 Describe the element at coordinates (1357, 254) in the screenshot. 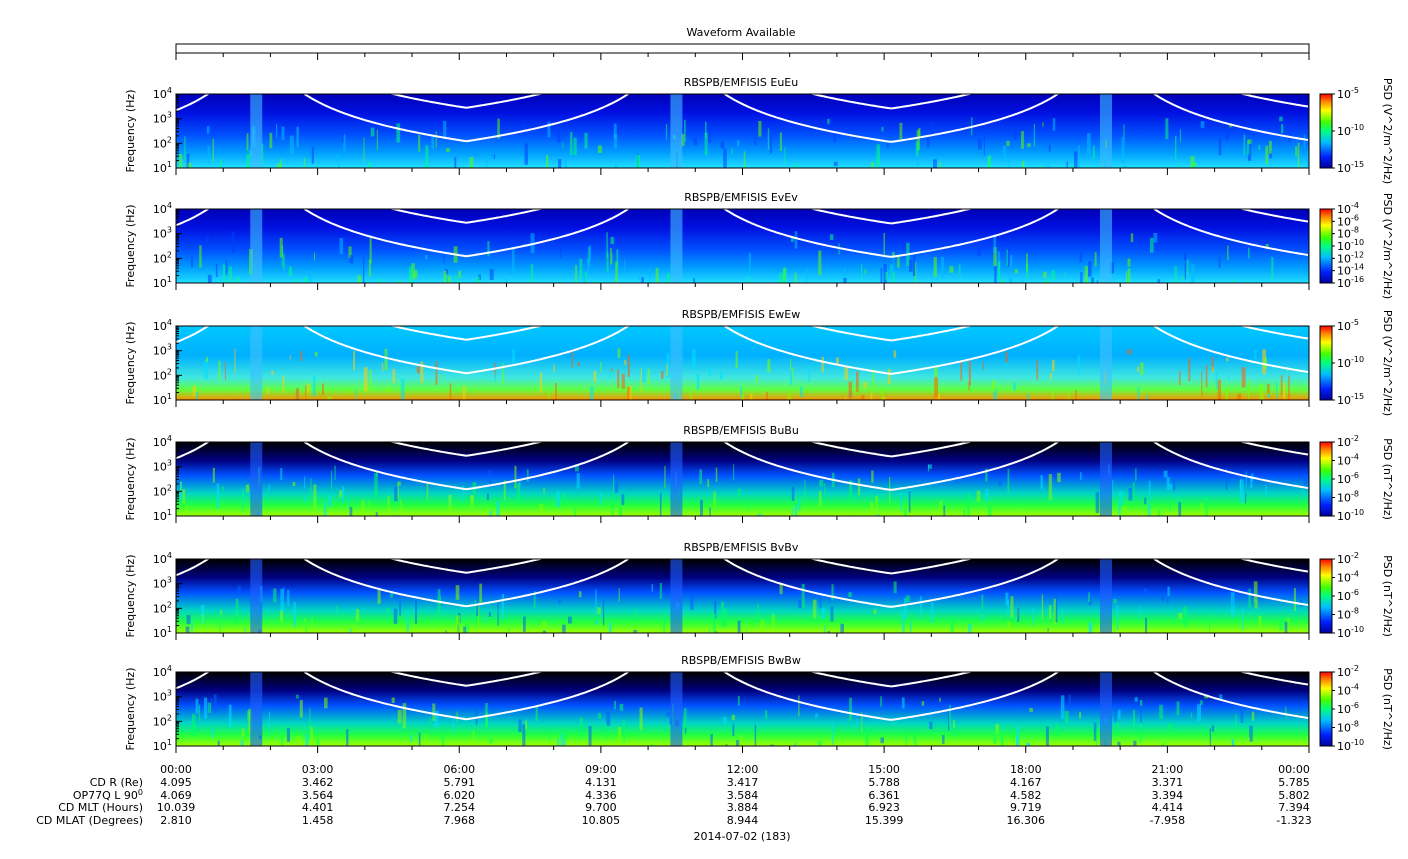

I see `colorbar-tick-exp: -12` at that location.